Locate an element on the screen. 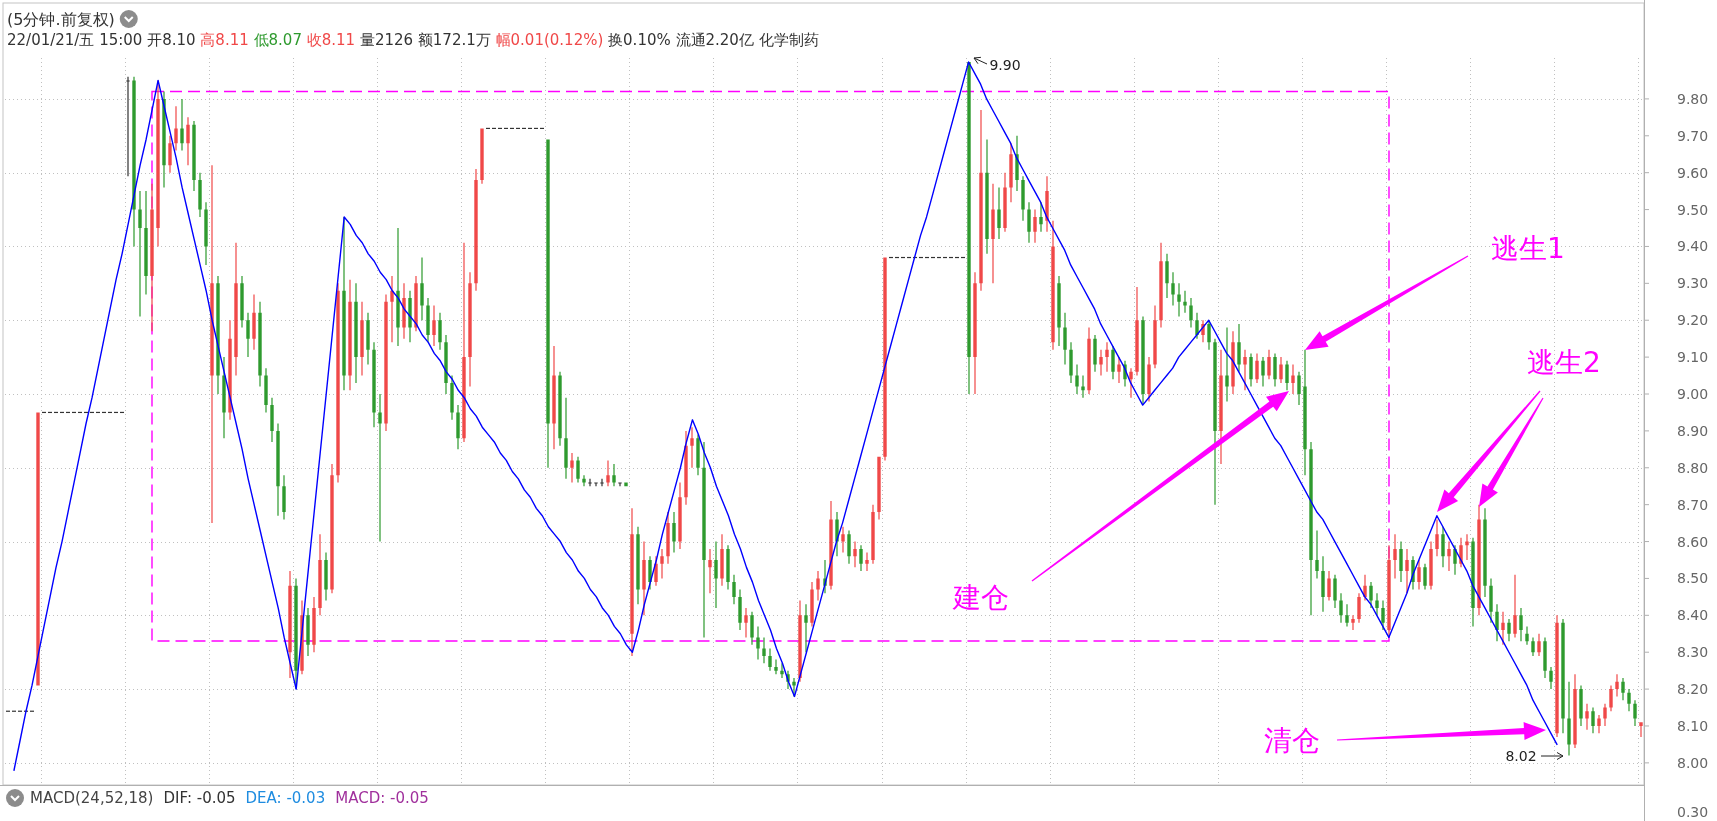 The height and width of the screenshot is (821, 1717). y-tick-label: 8.20 is located at coordinates (1693, 689).